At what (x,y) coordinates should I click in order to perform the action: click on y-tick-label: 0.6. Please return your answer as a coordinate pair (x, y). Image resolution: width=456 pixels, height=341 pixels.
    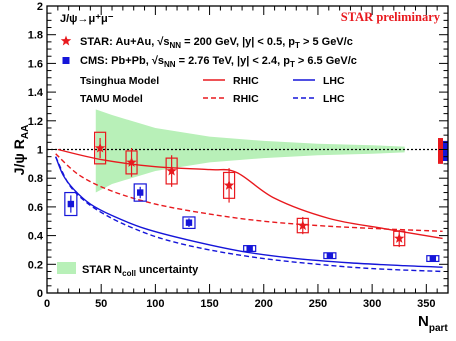
    Looking at the image, I should click on (35, 208).